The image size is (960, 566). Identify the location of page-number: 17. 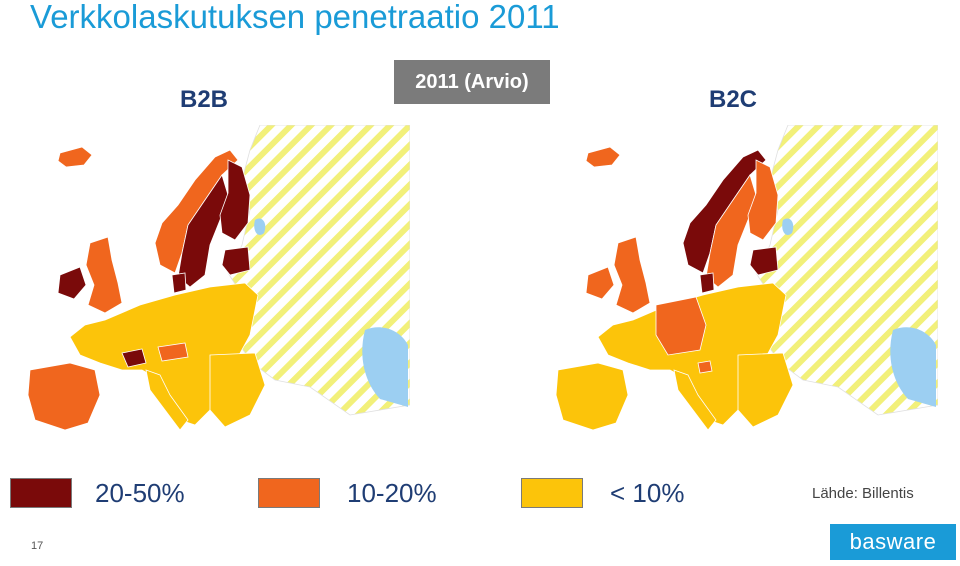
(37, 546).